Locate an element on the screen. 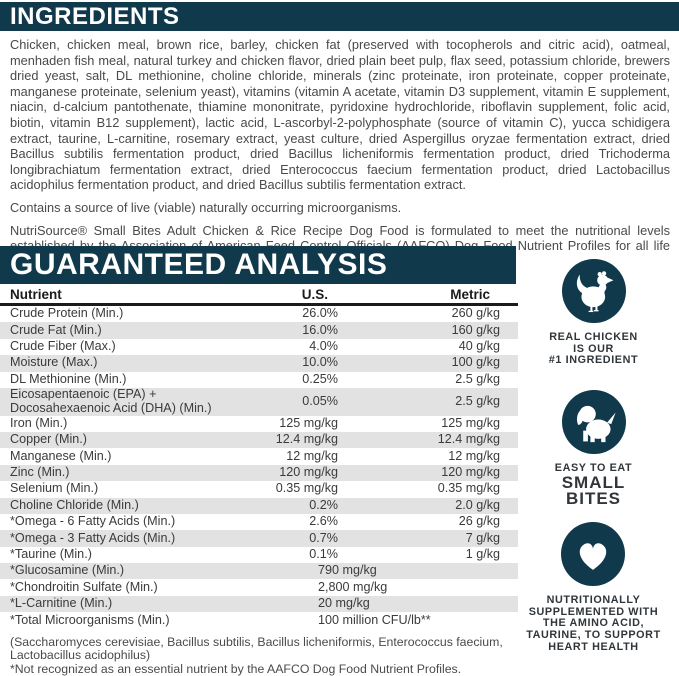 This screenshot has height=676, width=679. table-row: Manganese (Min.) 12 mg/kg 12 mg/kg is located at coordinates (259, 456).